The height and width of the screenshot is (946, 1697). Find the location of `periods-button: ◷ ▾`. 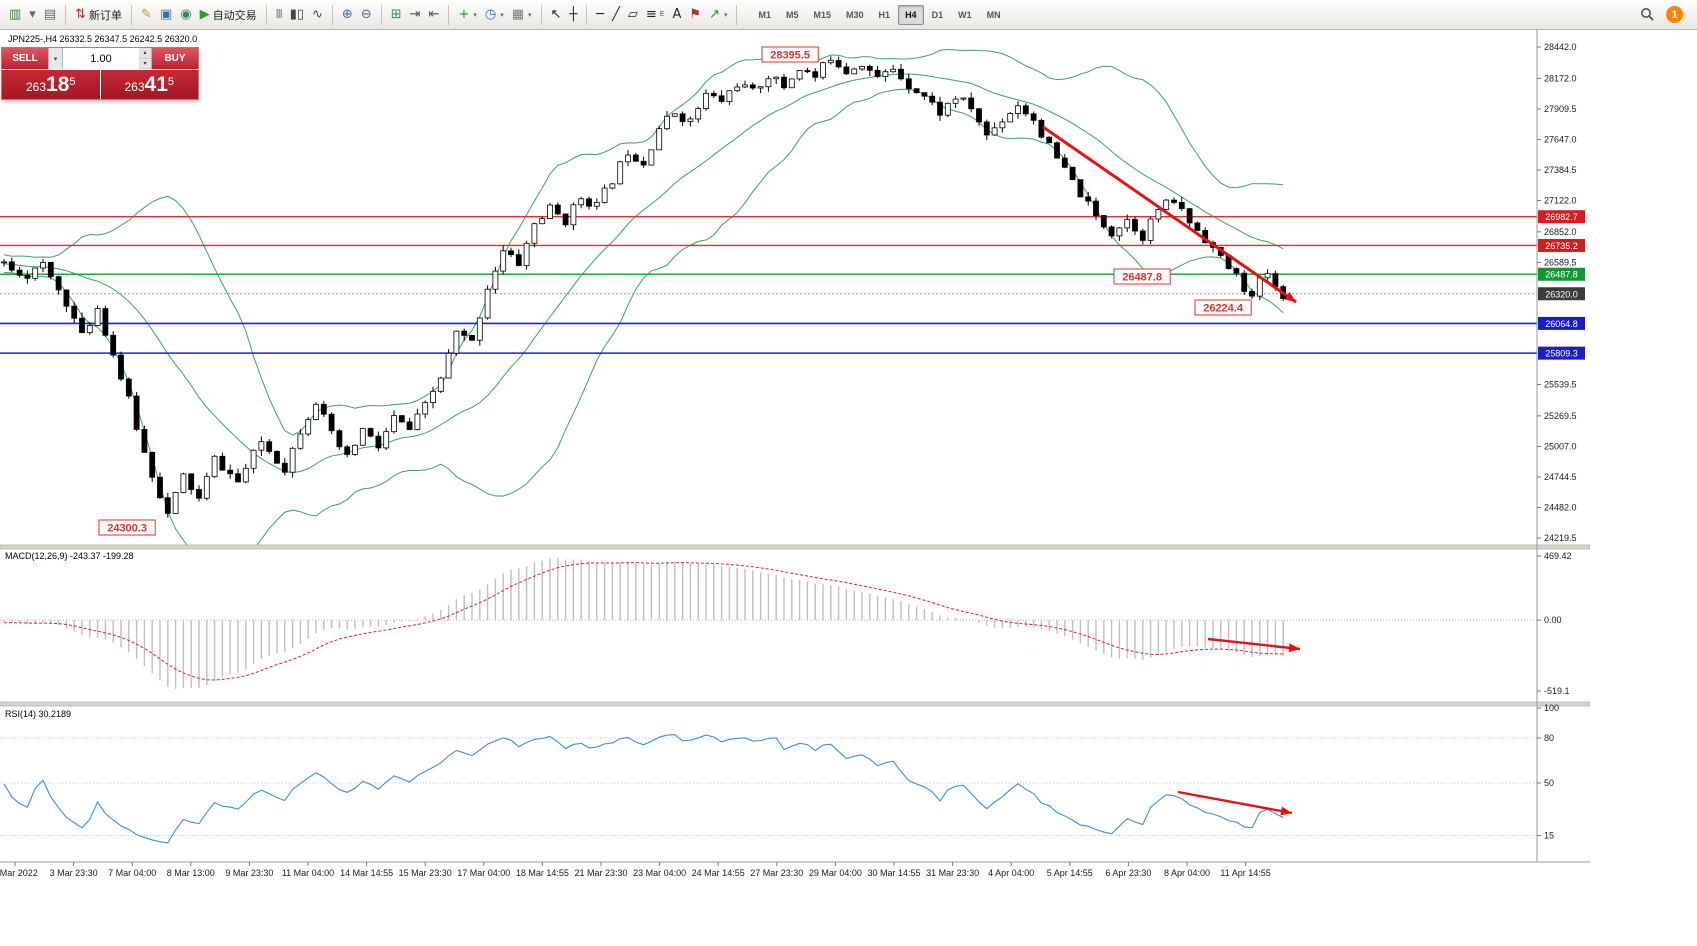

periods-button: ◷ ▾ is located at coordinates (494, 14).